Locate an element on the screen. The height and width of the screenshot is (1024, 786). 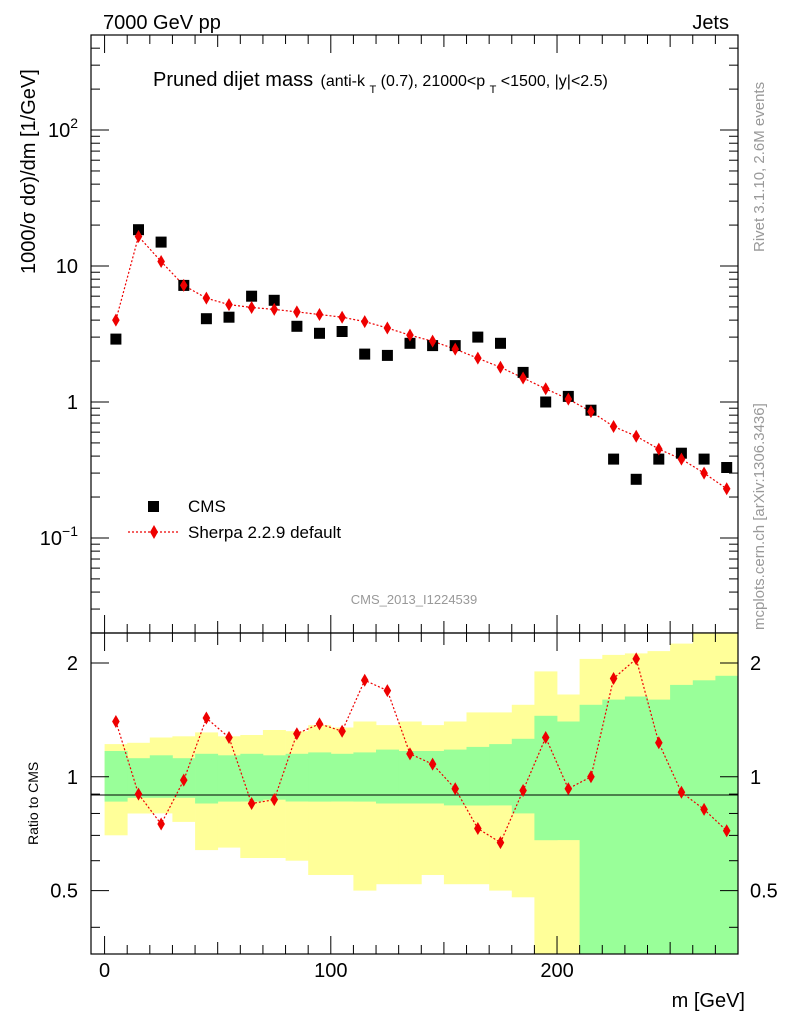
ratio-y-tick-label-right: 1 is located at coordinates (755, 778).